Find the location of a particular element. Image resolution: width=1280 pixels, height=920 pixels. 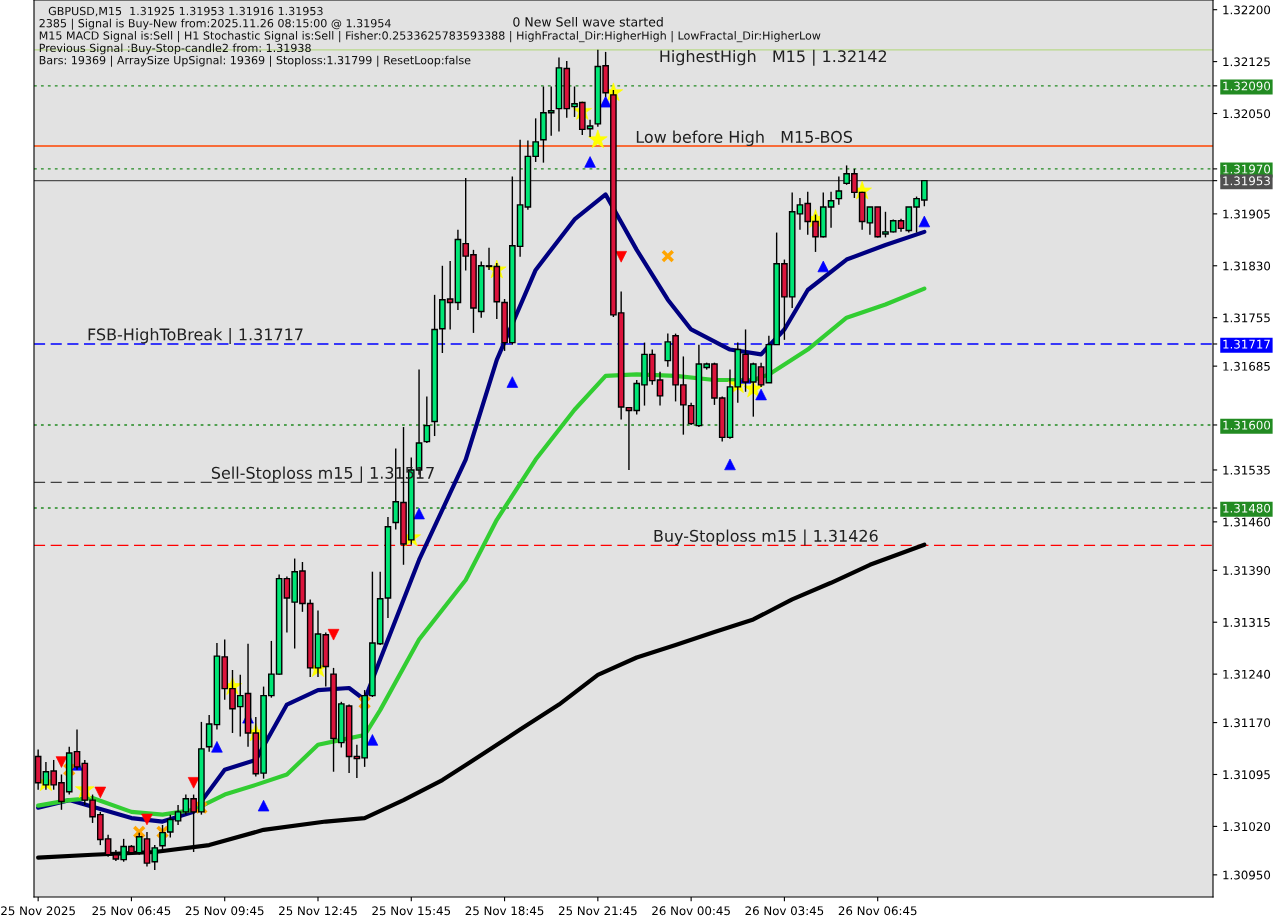

y-tick-label: 1.31905 is located at coordinates (1246, 214).